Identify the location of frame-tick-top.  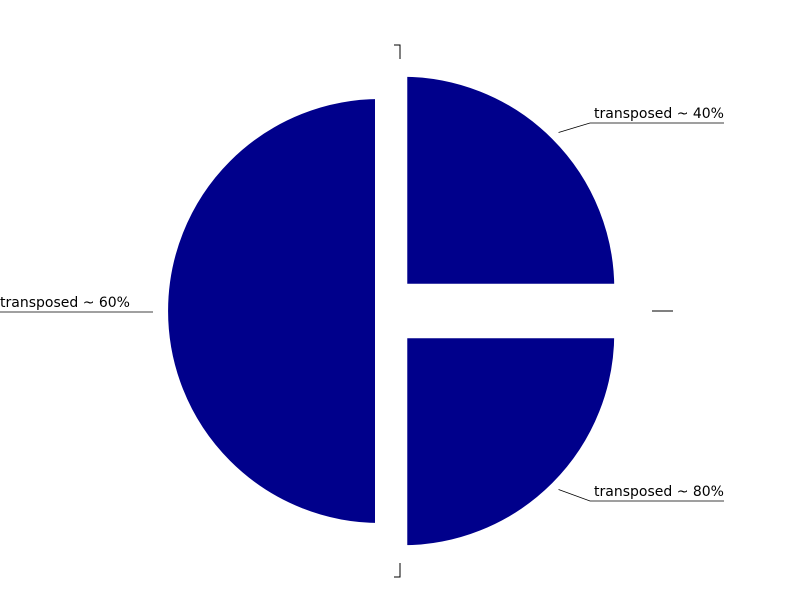
(397, 51).